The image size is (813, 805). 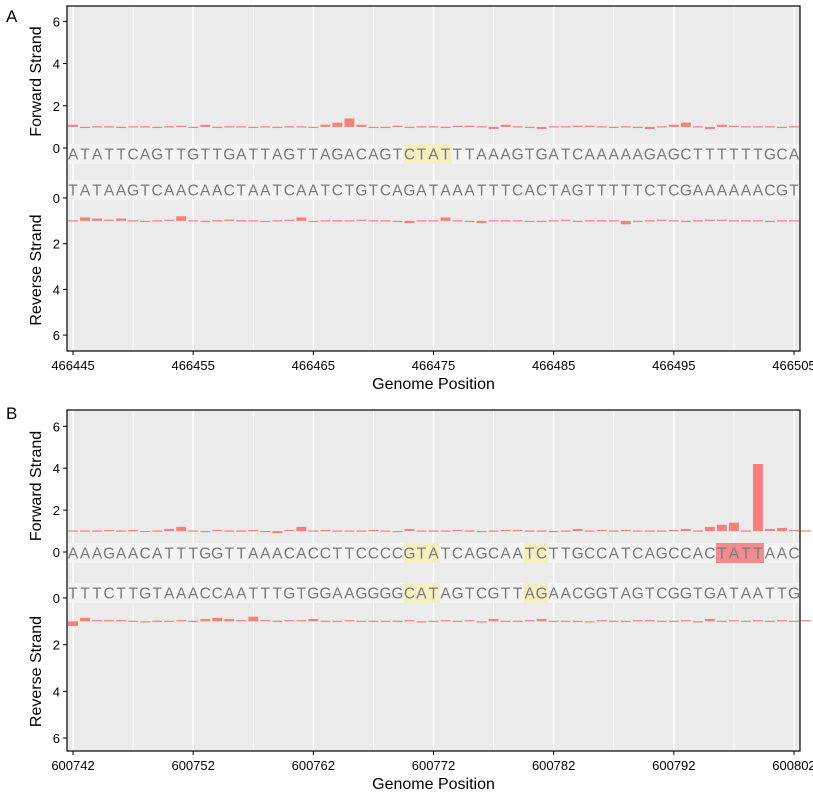 What do you see at coordinates (433, 384) in the screenshot?
I see `x-axis-title: Genome Position` at bounding box center [433, 384].